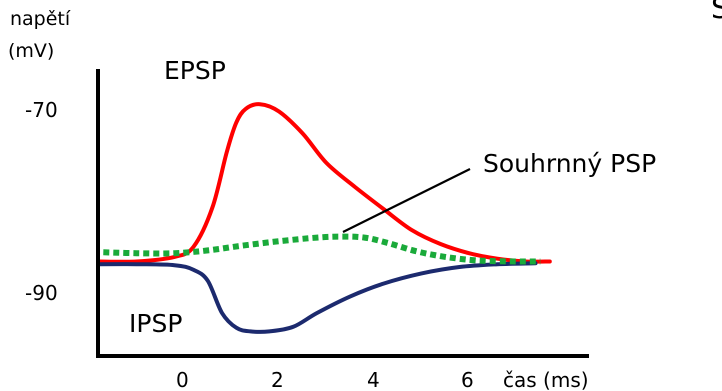 This screenshot has width=722, height=391. What do you see at coordinates (31, 51) in the screenshot?
I see `y-axis-label-line2: (mV)` at bounding box center [31, 51].